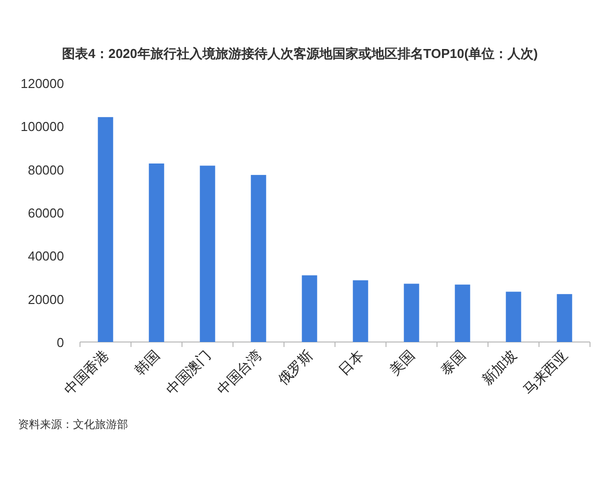 This screenshot has height=480, width=600. I want to click on y-tick-label: 20000, so click(46, 299).